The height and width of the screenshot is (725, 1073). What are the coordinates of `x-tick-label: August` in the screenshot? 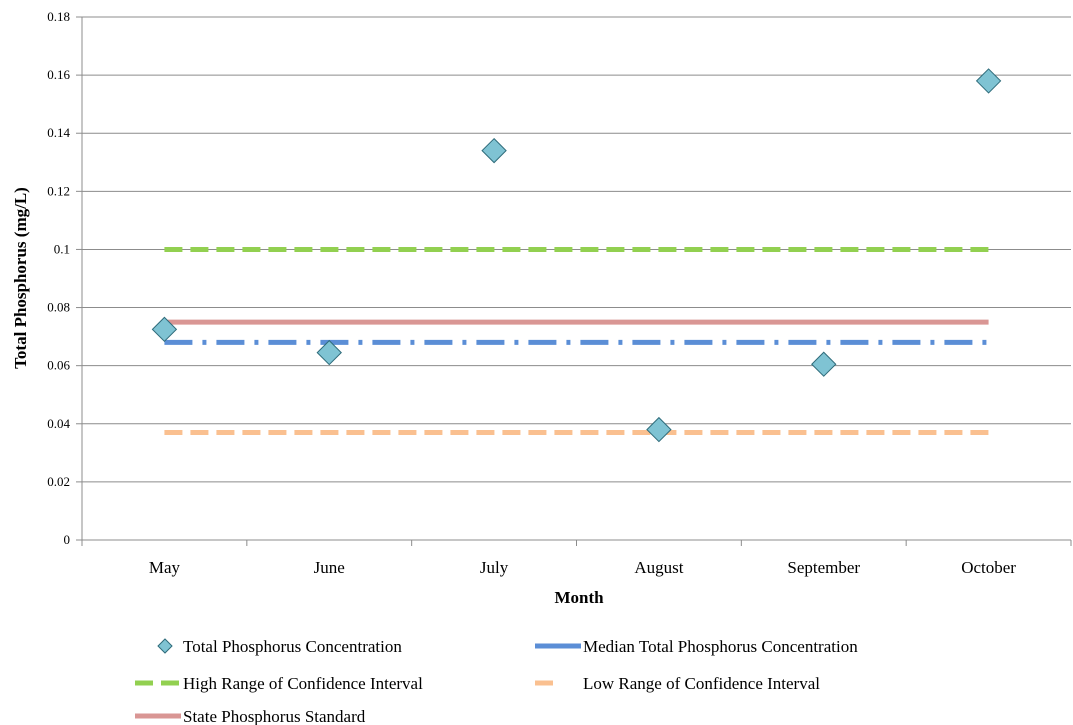 It's located at (658, 567).